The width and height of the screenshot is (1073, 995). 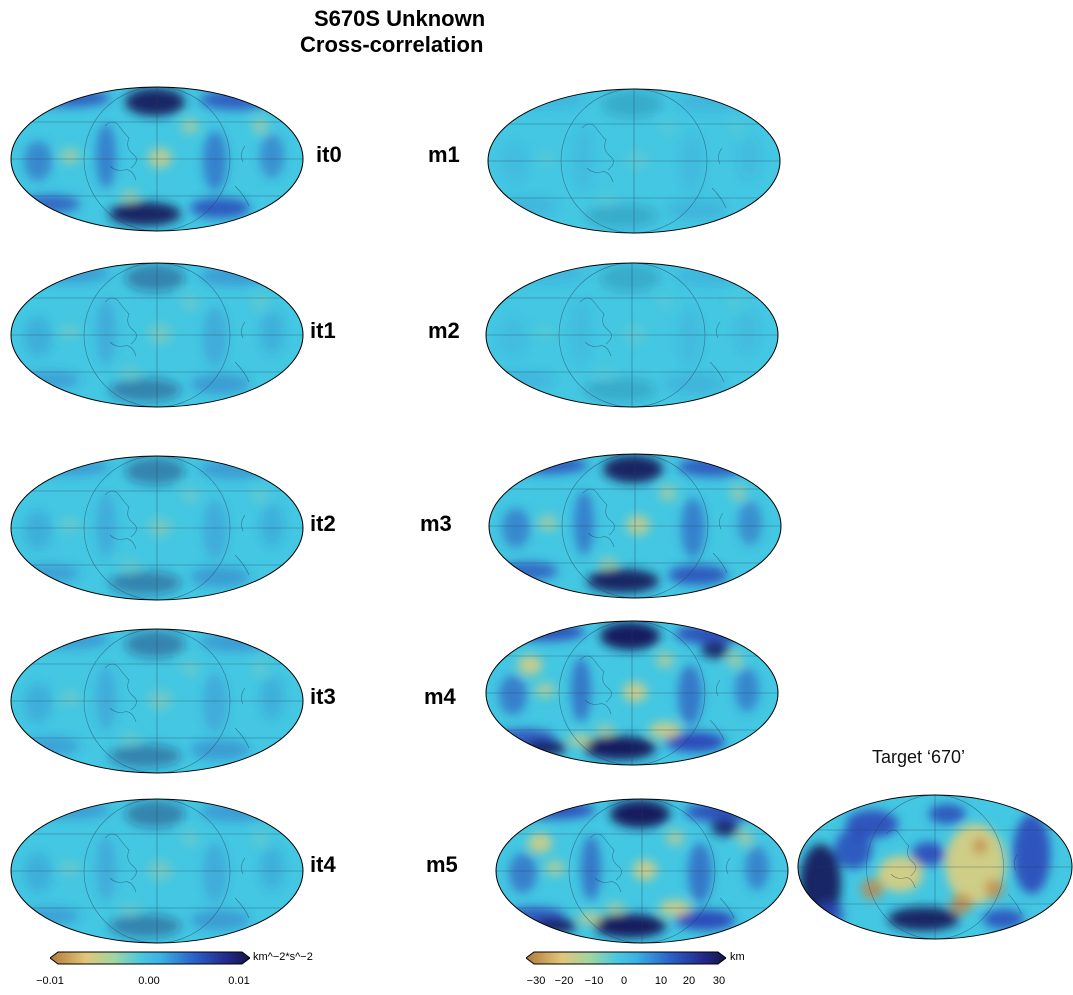 I want to click on target-title: Target ‘670’, so click(x=919, y=757).